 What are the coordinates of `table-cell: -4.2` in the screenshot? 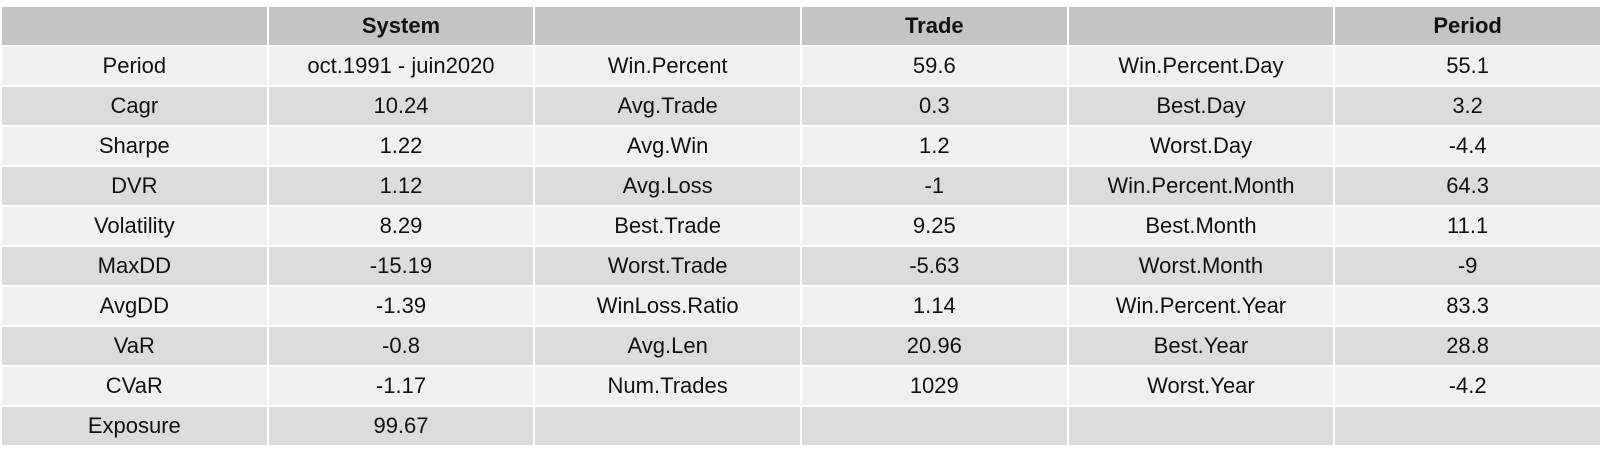 It's located at (1466, 386).